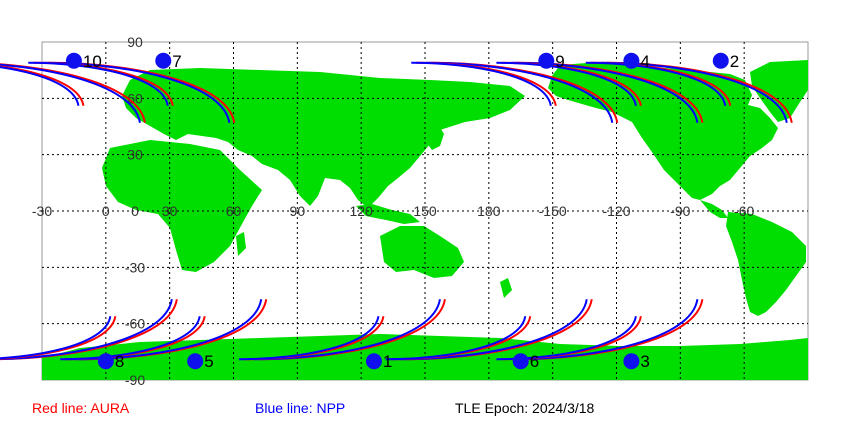 This screenshot has width=850, height=425. Describe the element at coordinates (388, 214) in the screenshot. I see `indonesia-landmass` at that location.